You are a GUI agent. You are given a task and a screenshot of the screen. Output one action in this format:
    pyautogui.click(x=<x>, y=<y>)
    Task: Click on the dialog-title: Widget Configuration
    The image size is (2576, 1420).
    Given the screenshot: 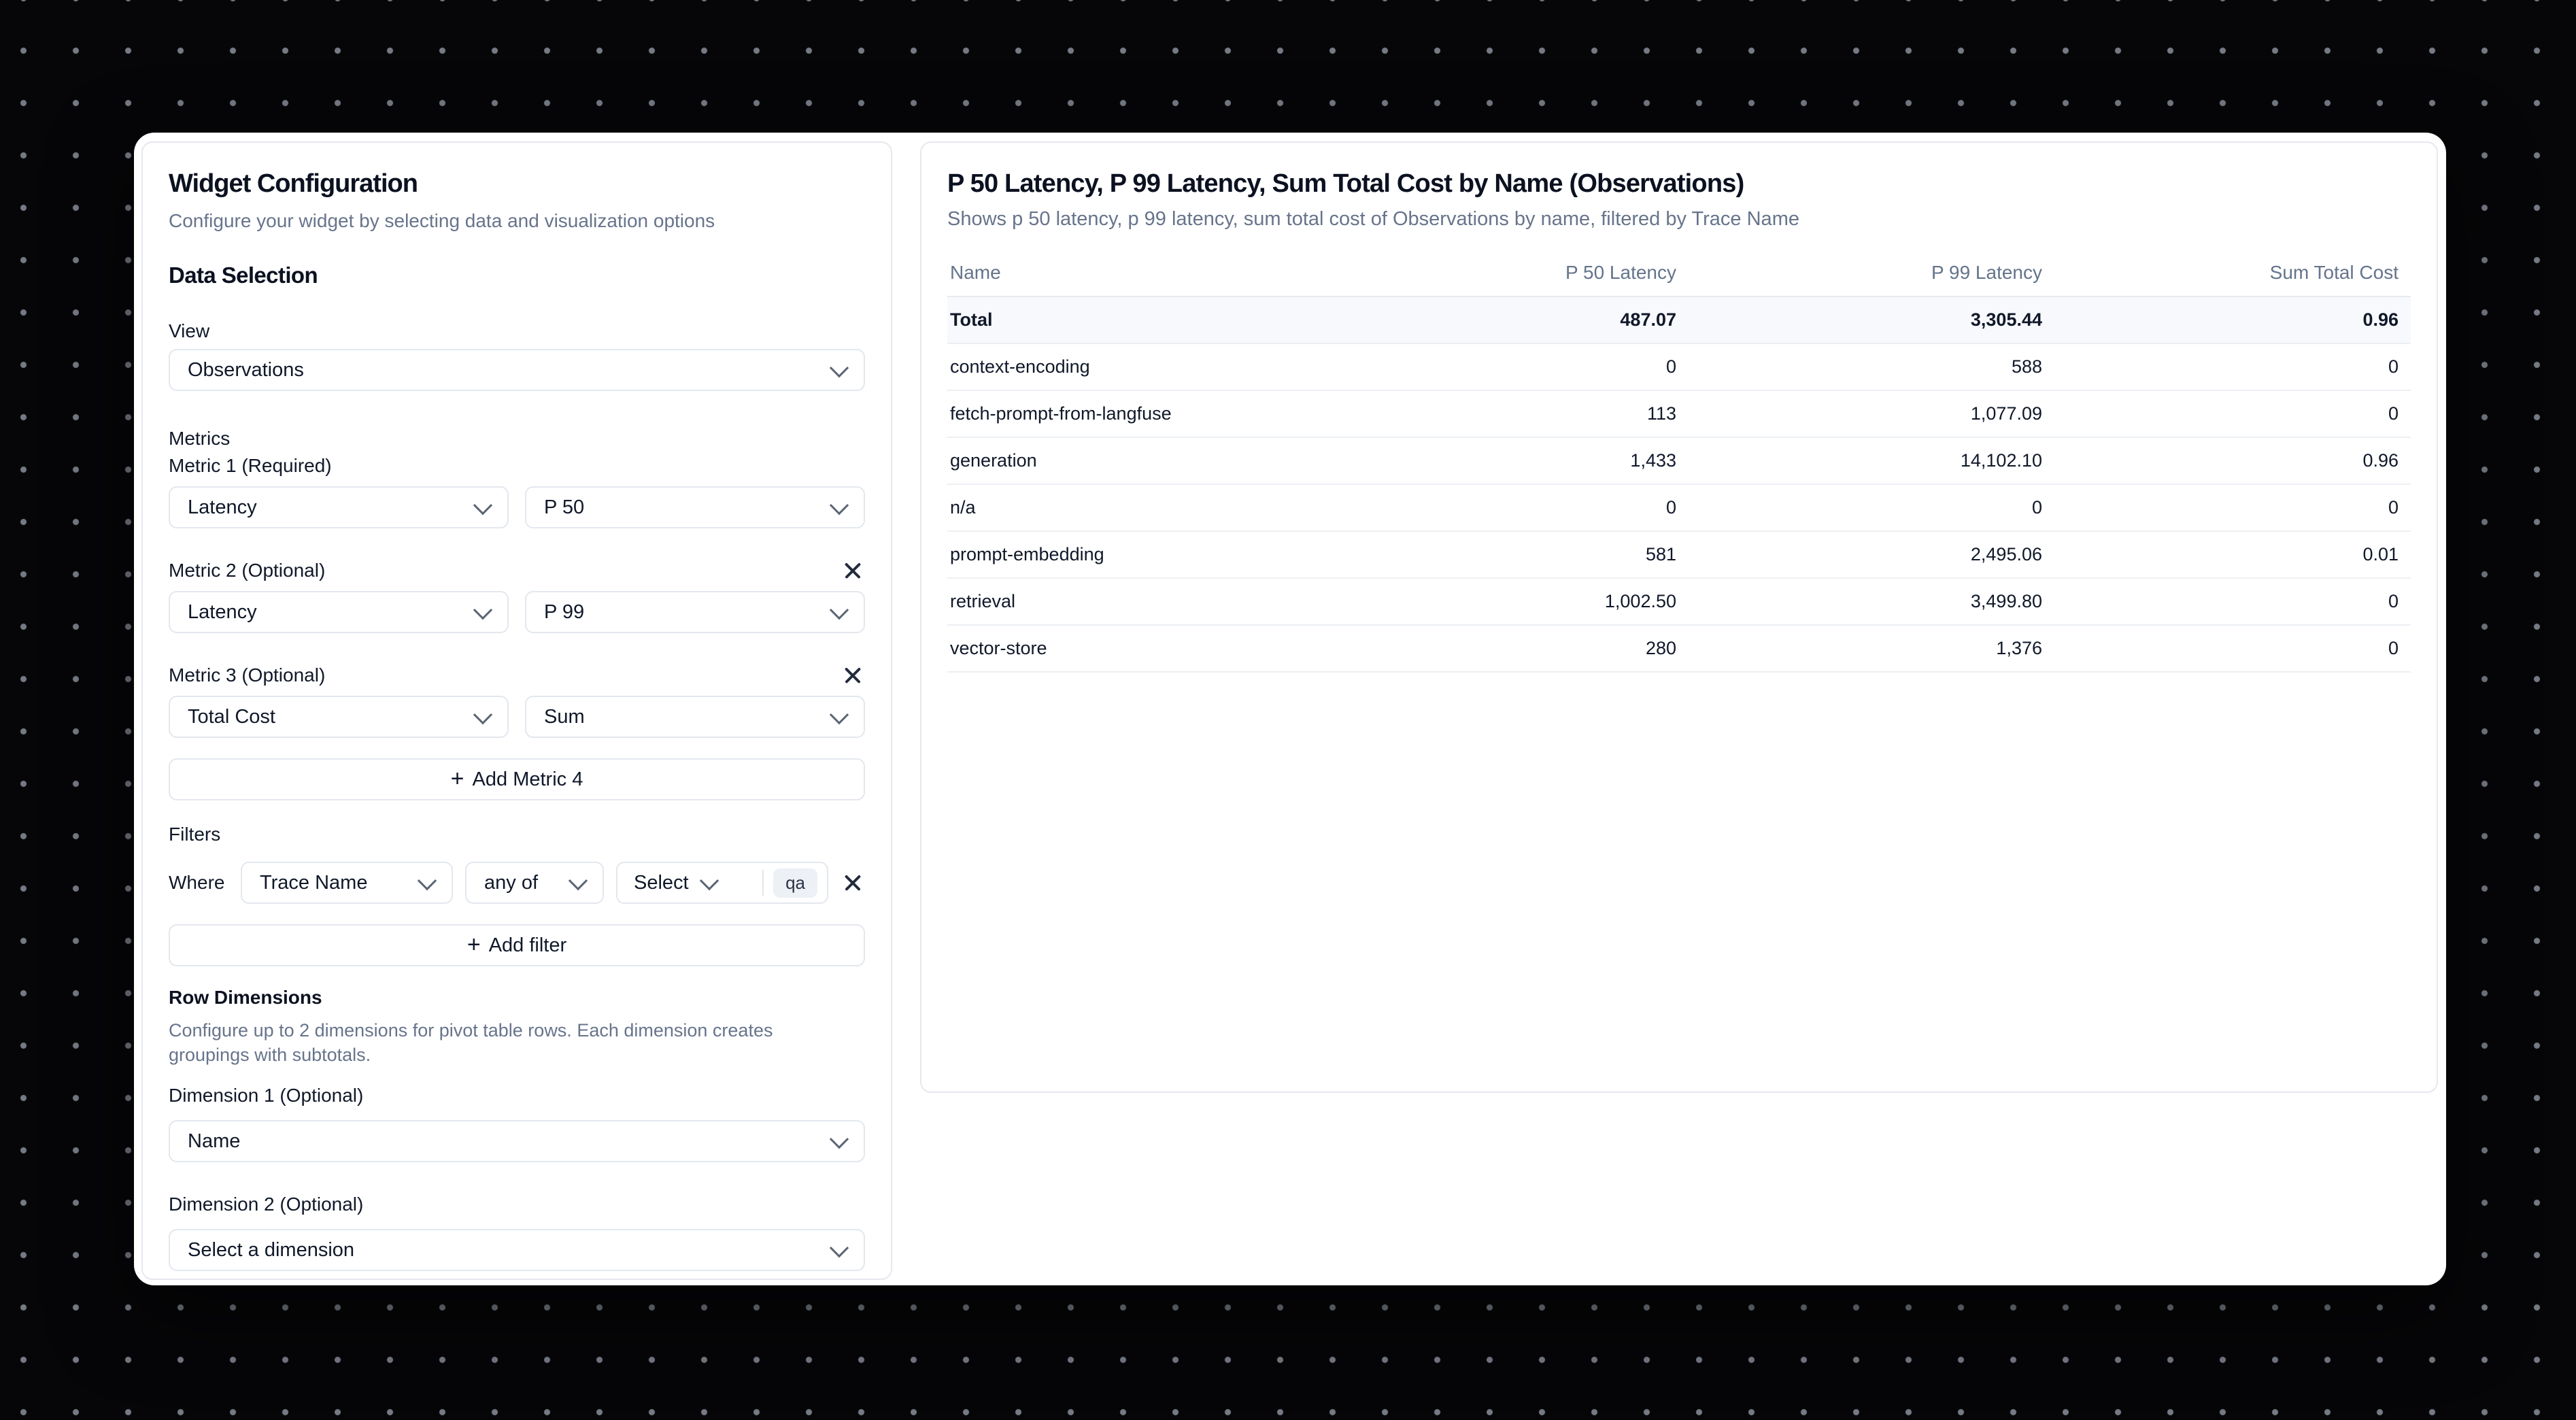 What is the action you would take?
    pyautogui.click(x=293, y=183)
    